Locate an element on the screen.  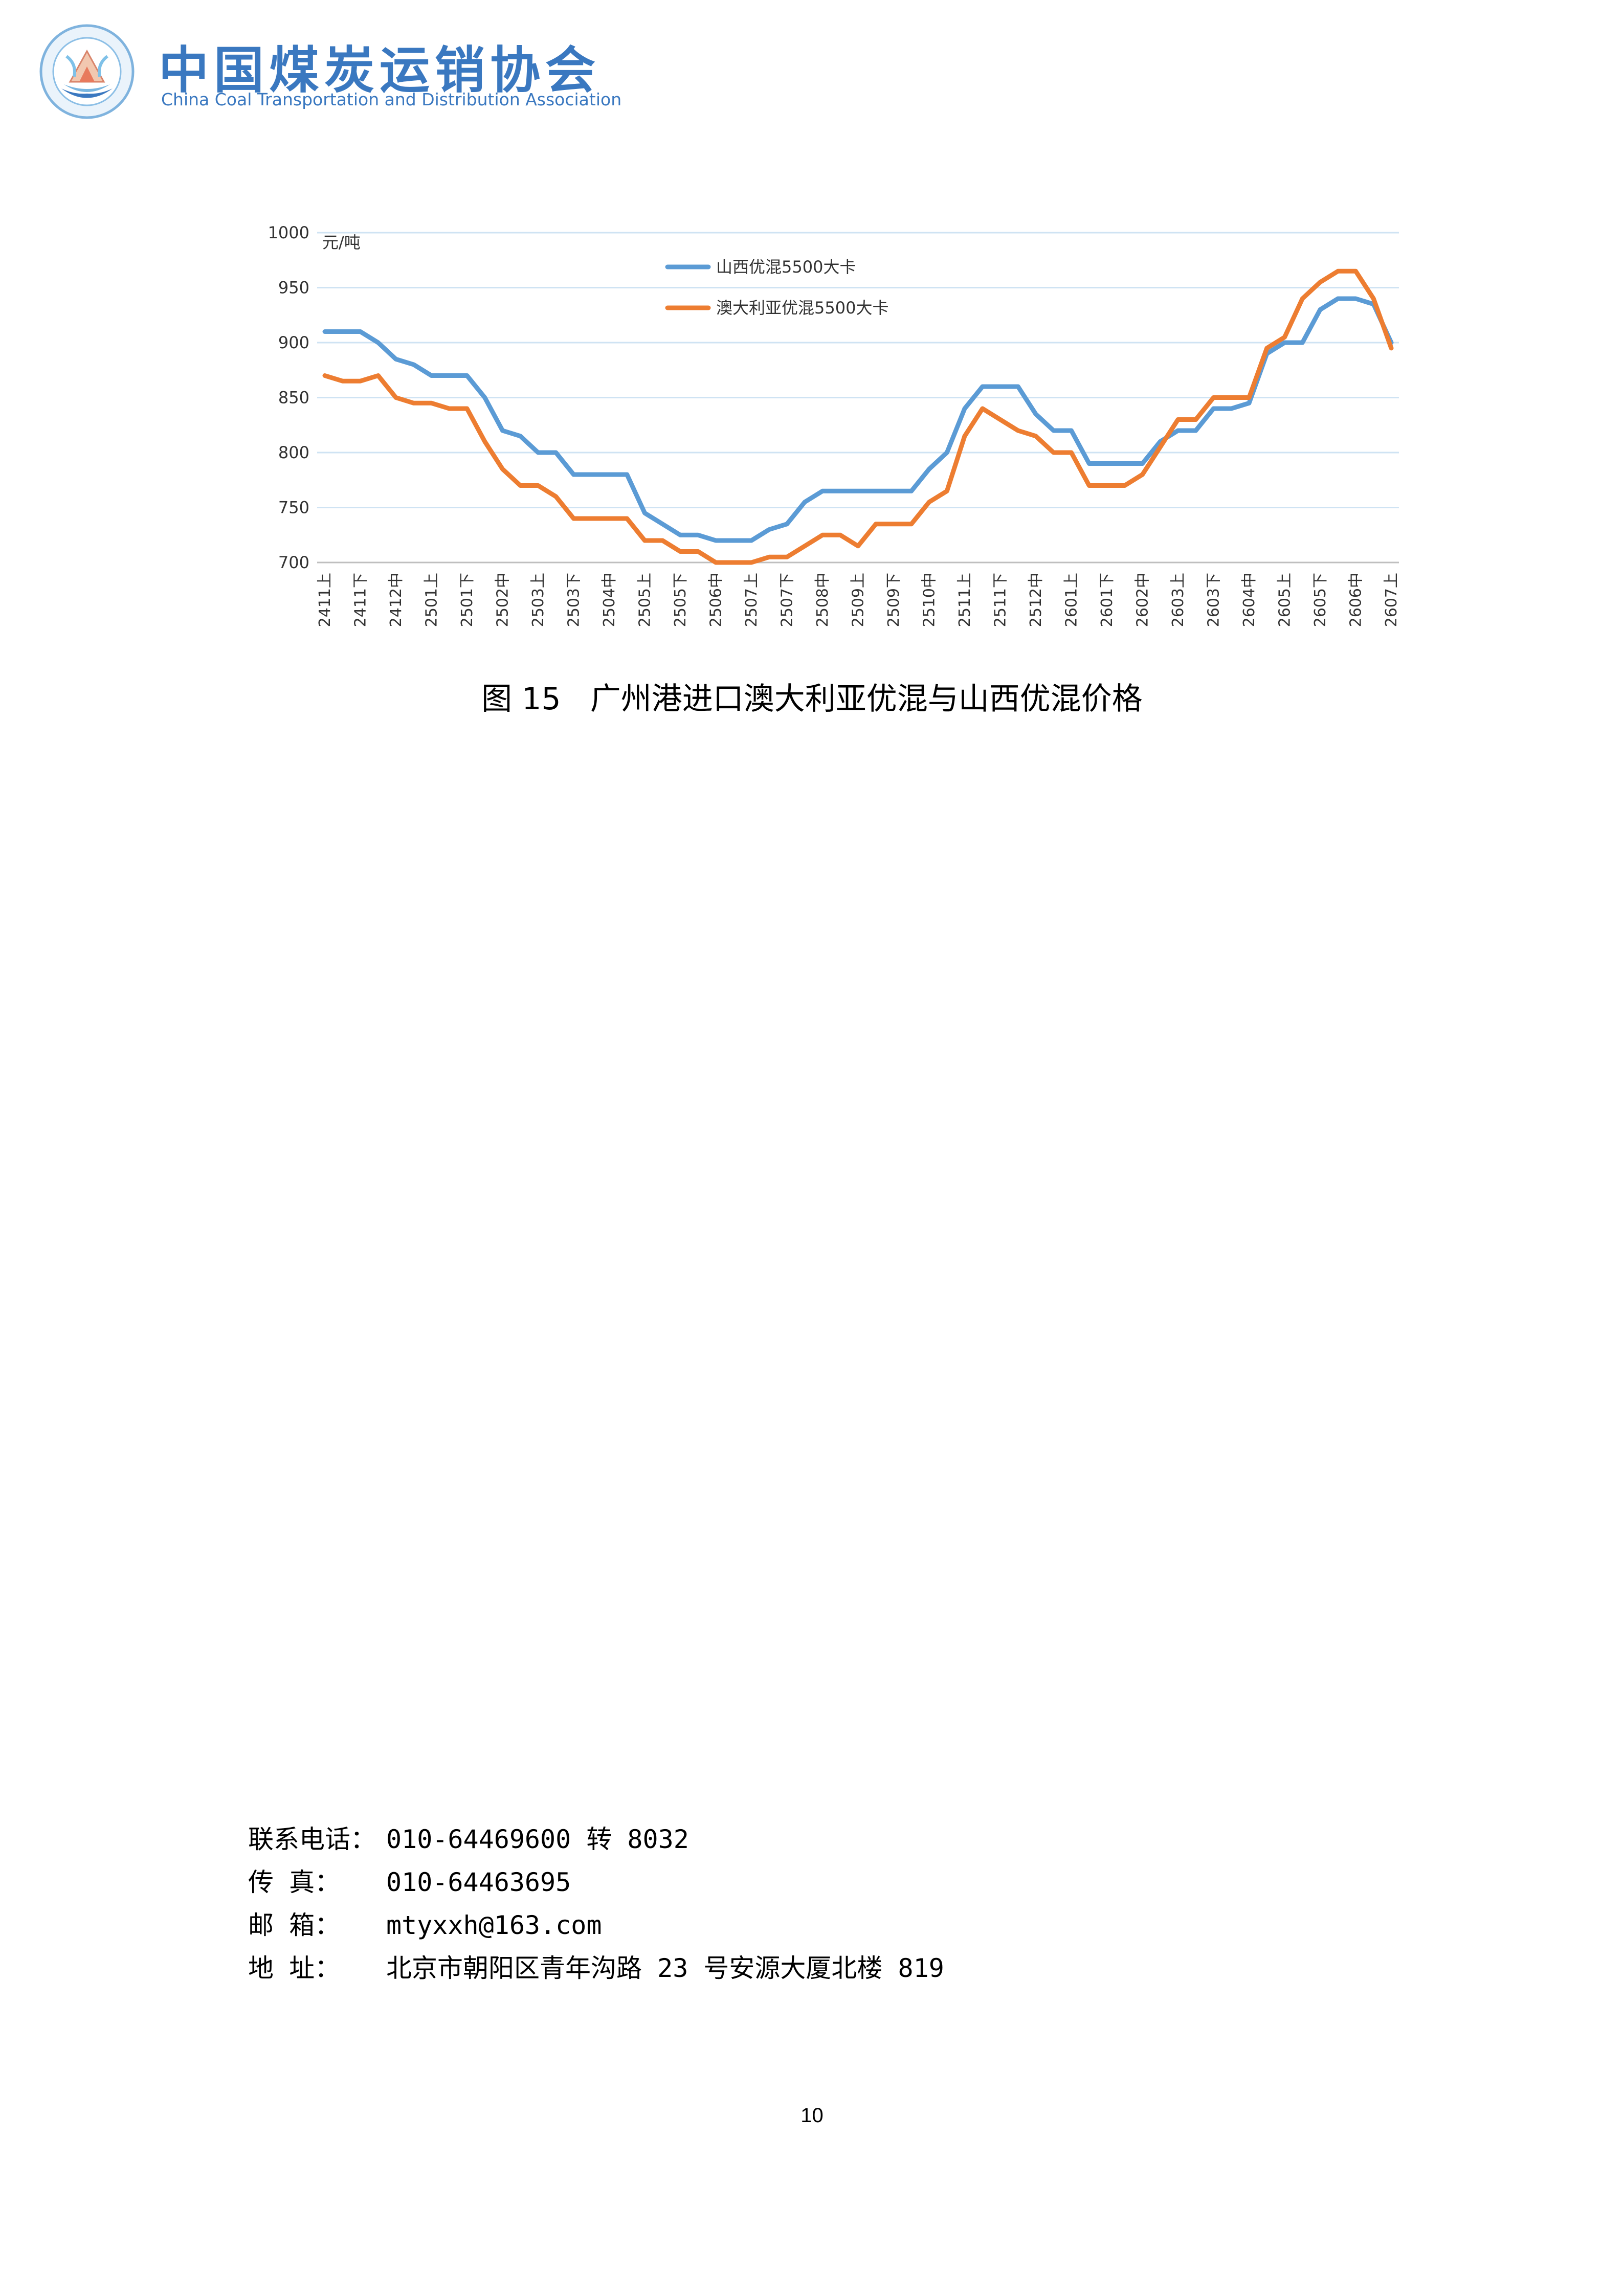
email-value: mtyxxh@163.com is located at coordinates (494, 1925).